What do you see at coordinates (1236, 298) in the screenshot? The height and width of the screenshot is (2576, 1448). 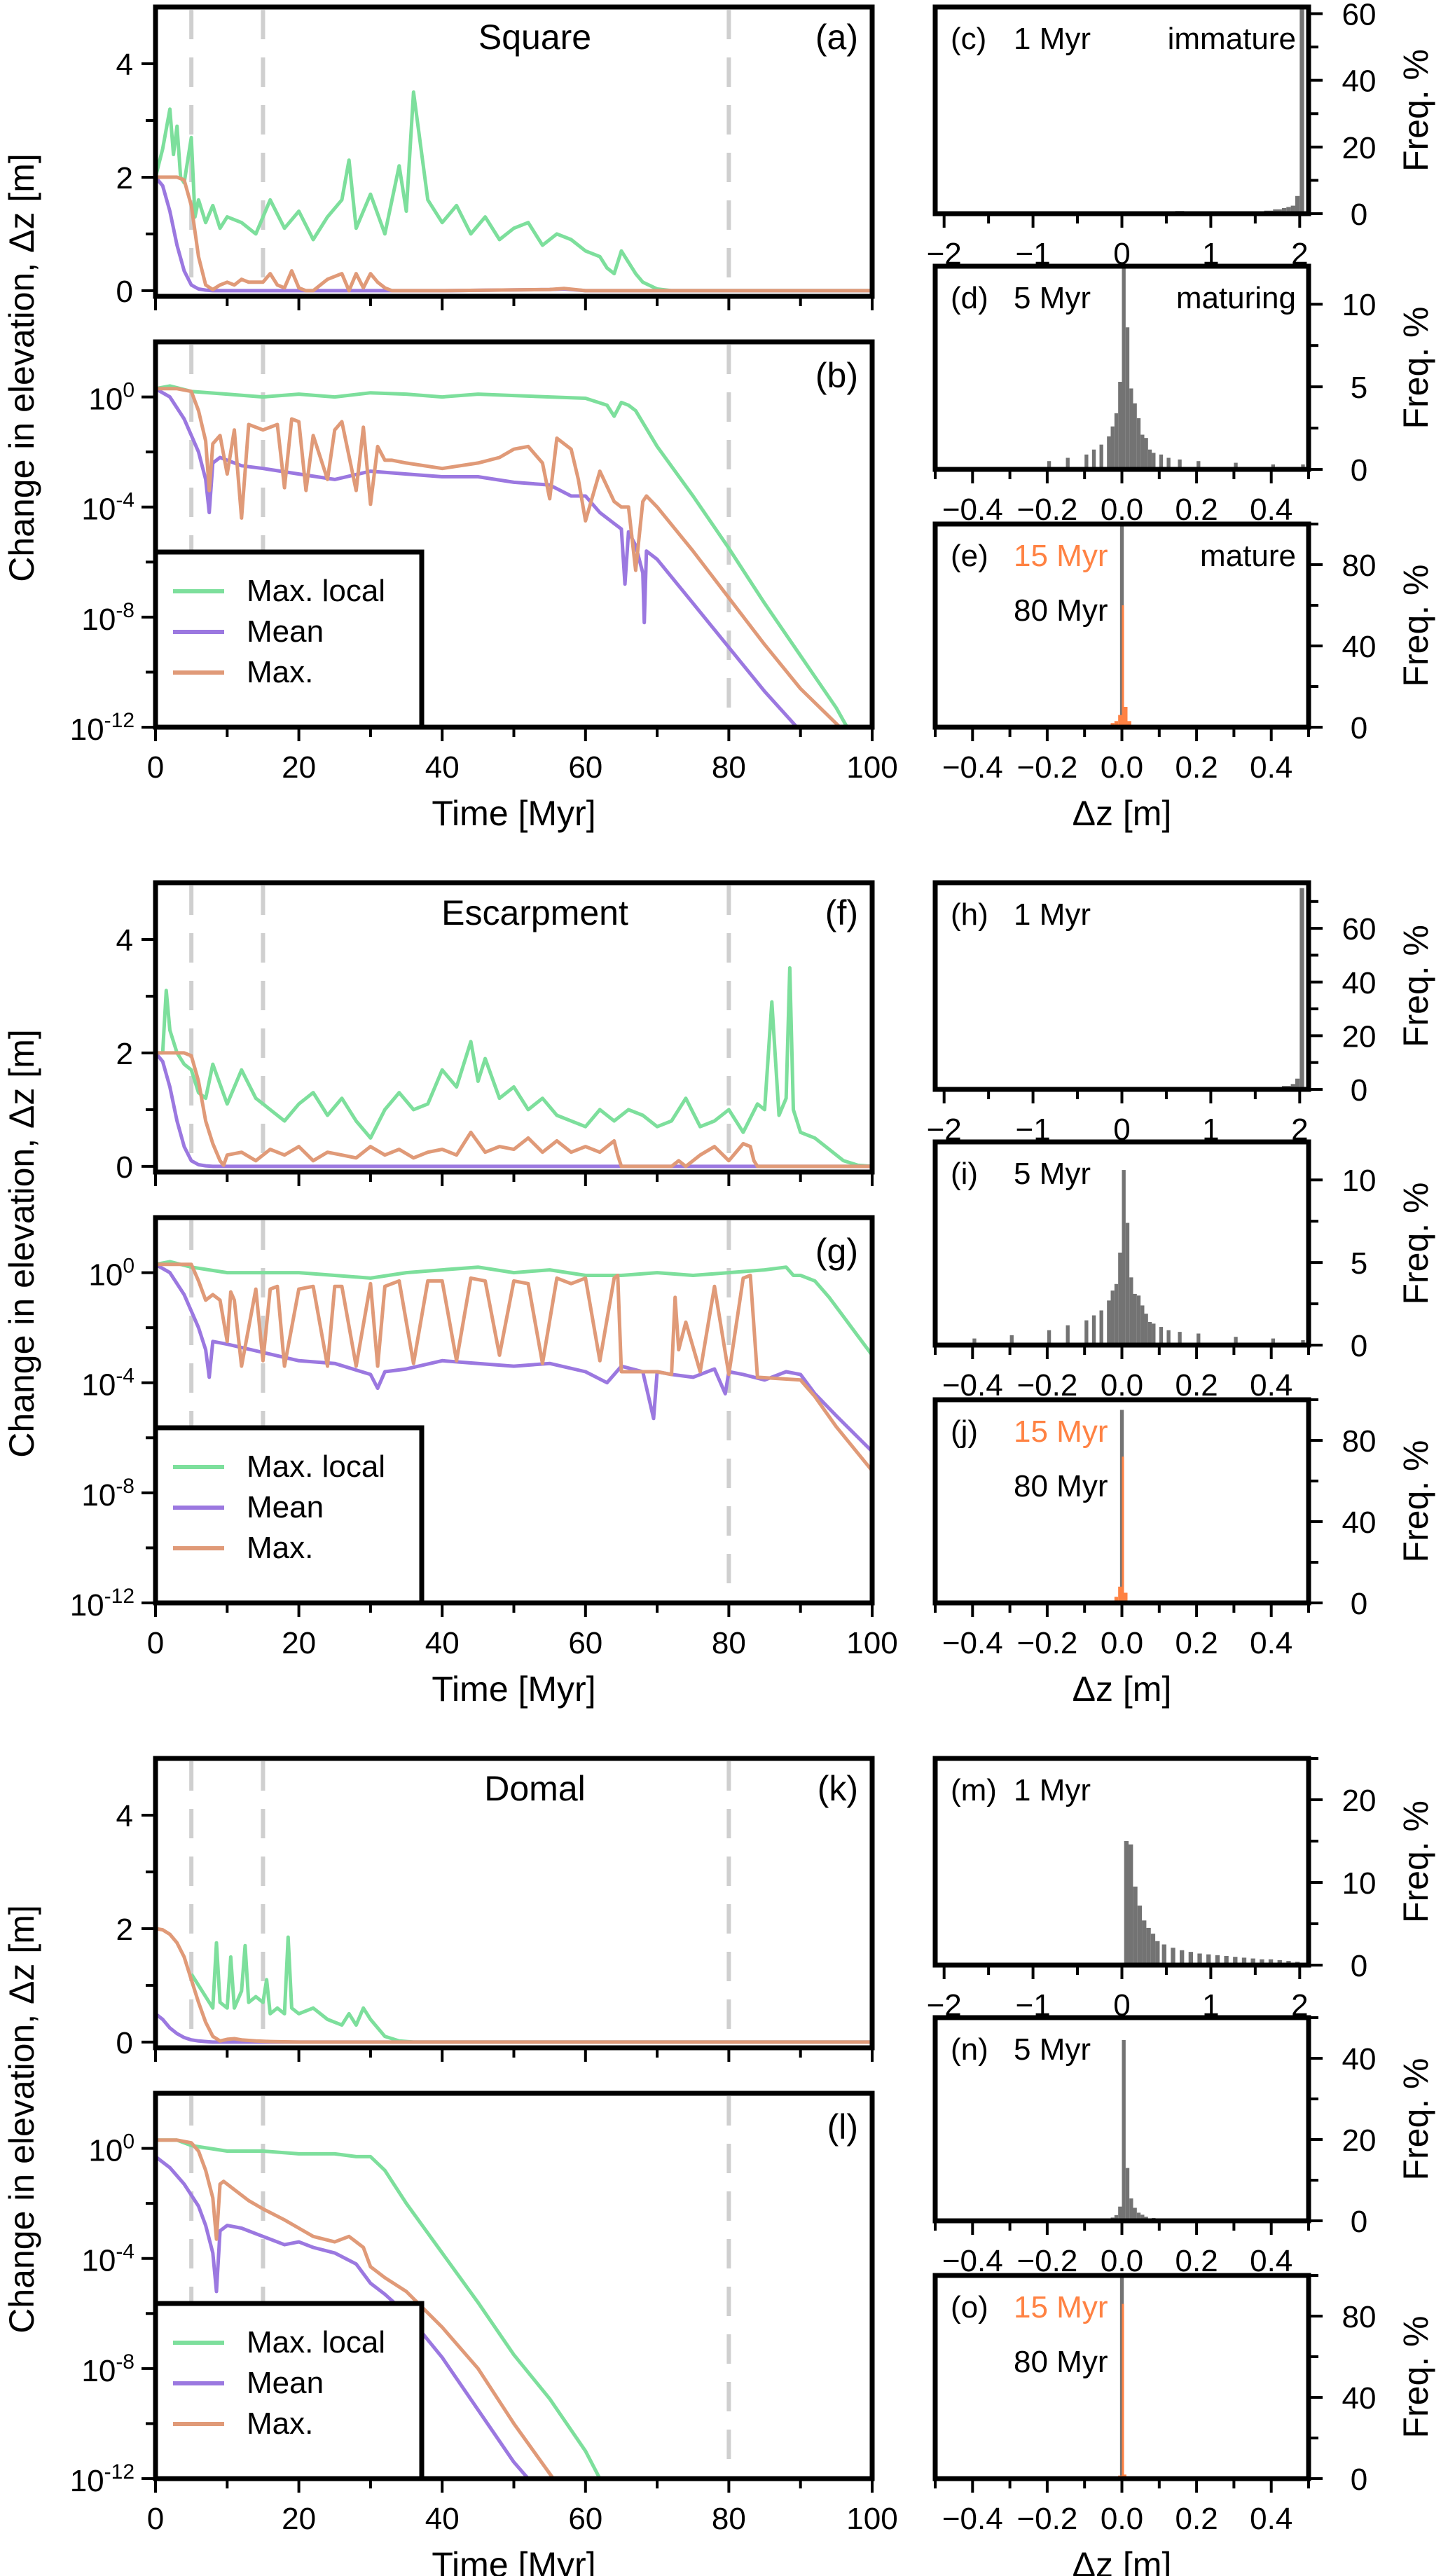 I see `stage-label: maturing` at bounding box center [1236, 298].